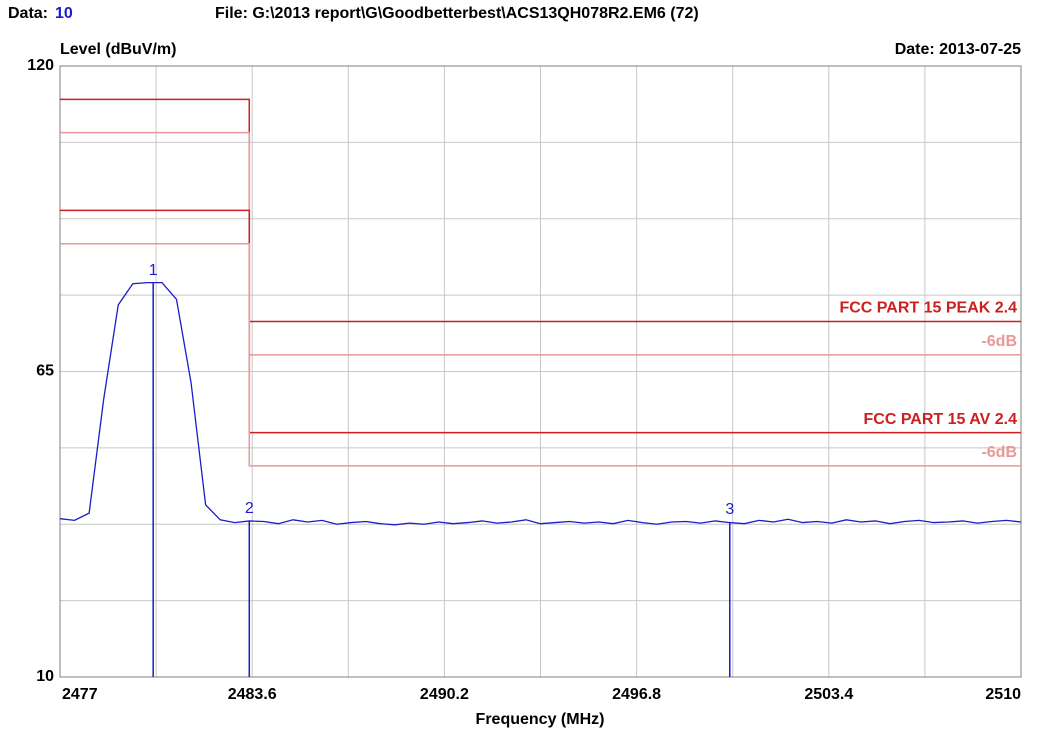  What do you see at coordinates (249, 508) in the screenshot?
I see `marker-label: 2` at bounding box center [249, 508].